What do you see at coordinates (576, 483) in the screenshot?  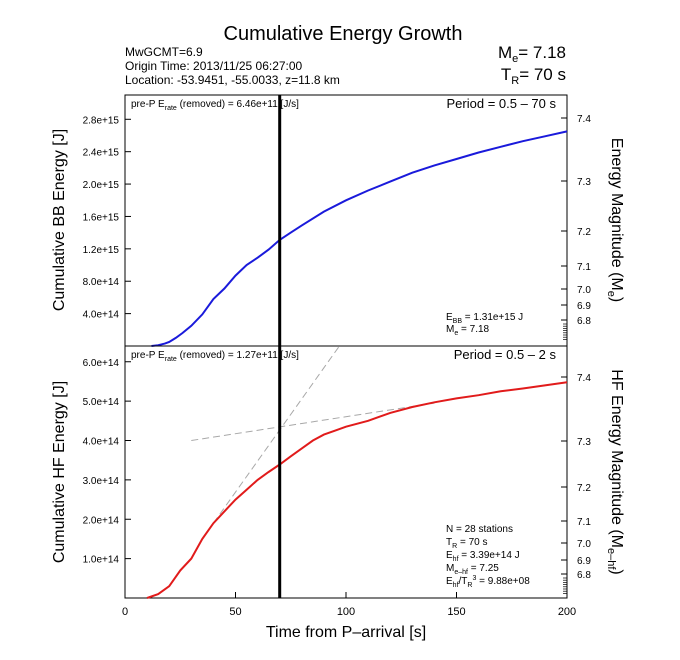 I see `hf-magnitude-axis: 7.4 7.3 7.2 7.1 7.0 6.9 6.8` at bounding box center [576, 483].